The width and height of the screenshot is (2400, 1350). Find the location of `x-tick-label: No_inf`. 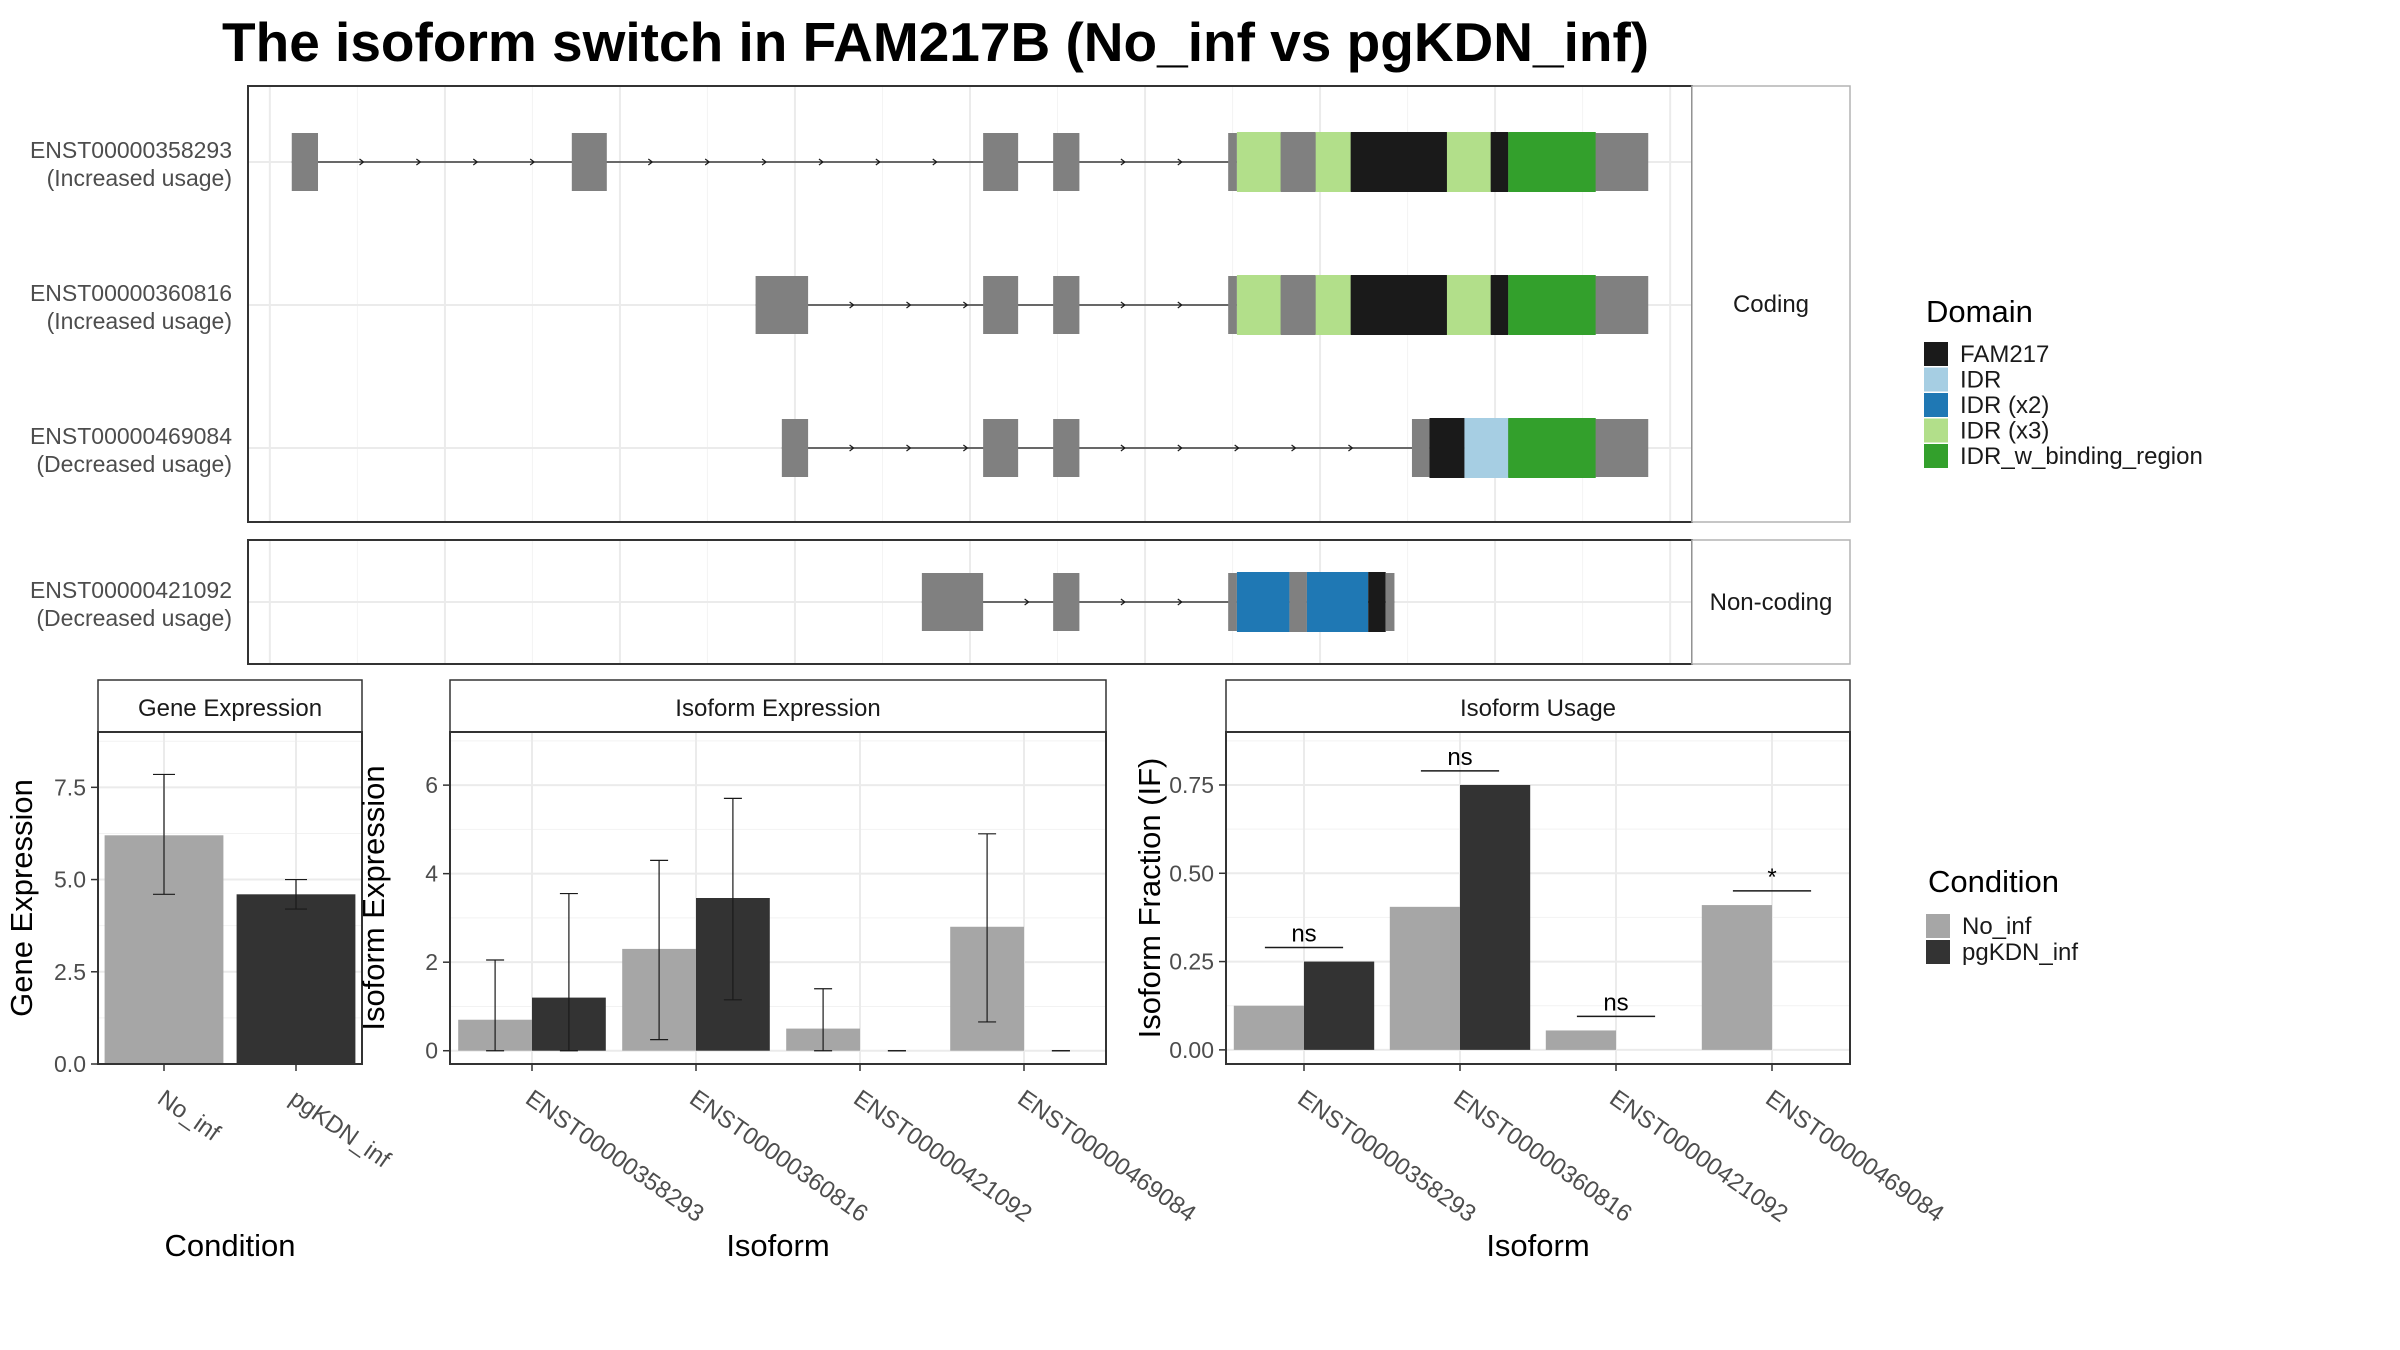

x-tick-label: No_inf is located at coordinates (189, 1116).